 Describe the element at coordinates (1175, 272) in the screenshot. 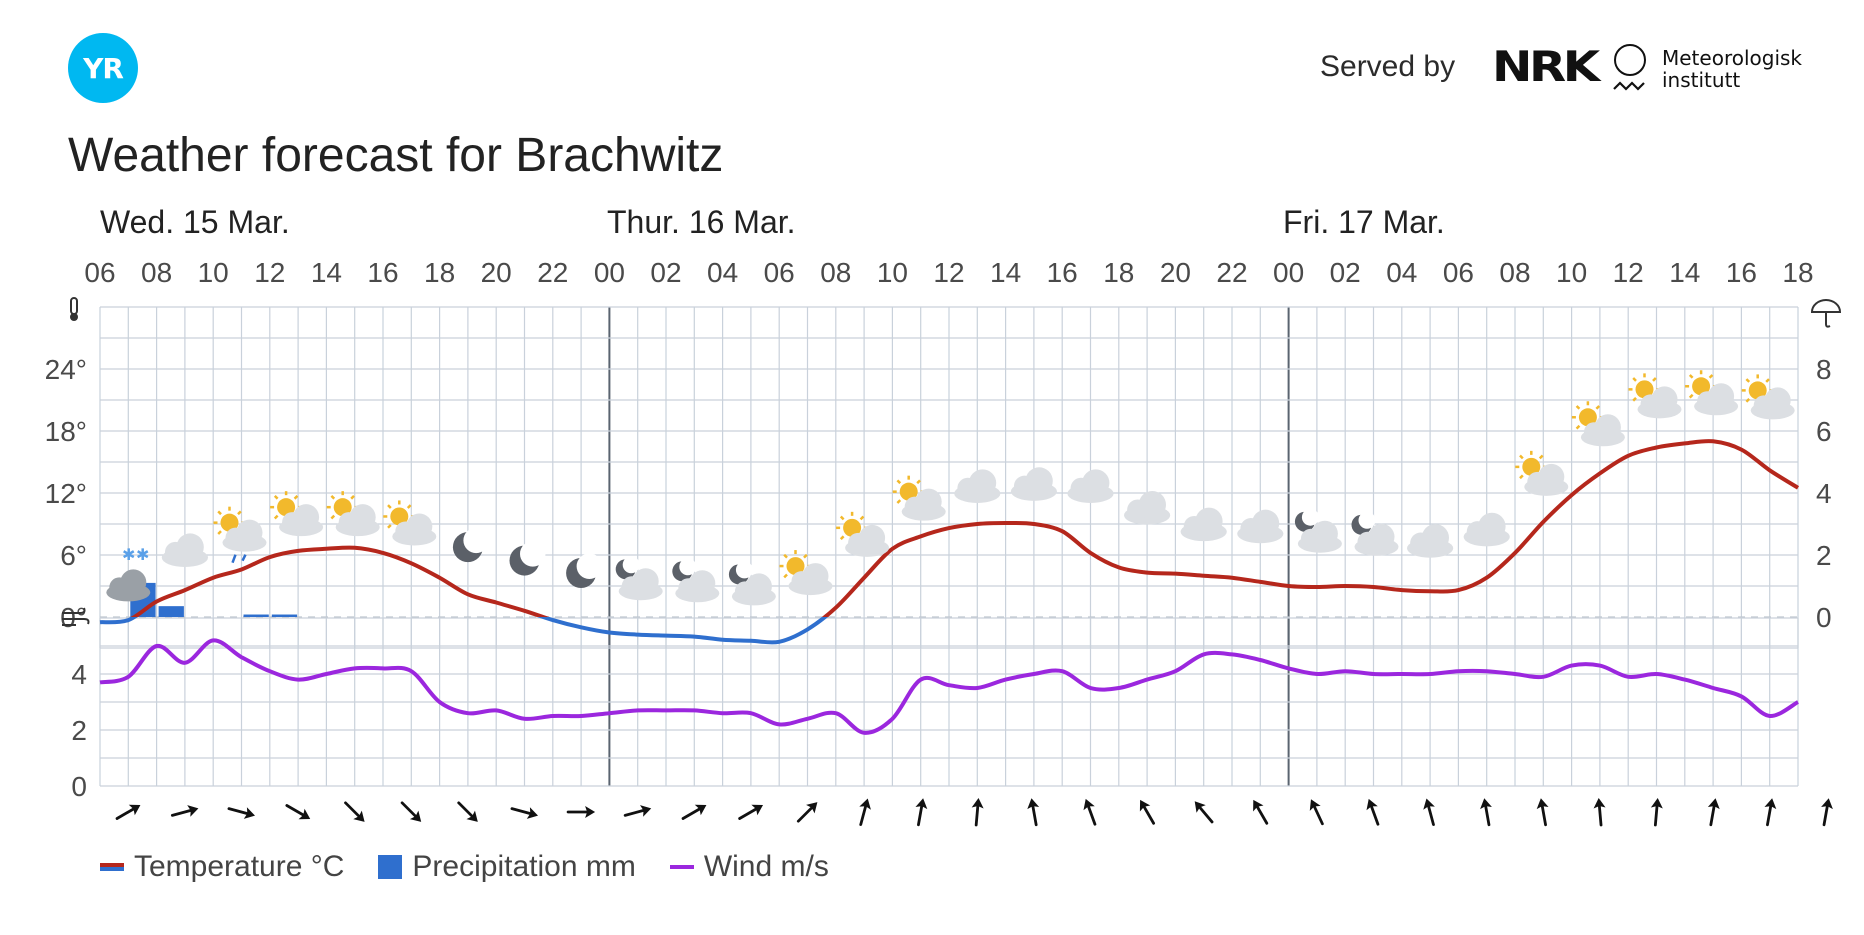

I see `hour-tick-label: 20` at that location.